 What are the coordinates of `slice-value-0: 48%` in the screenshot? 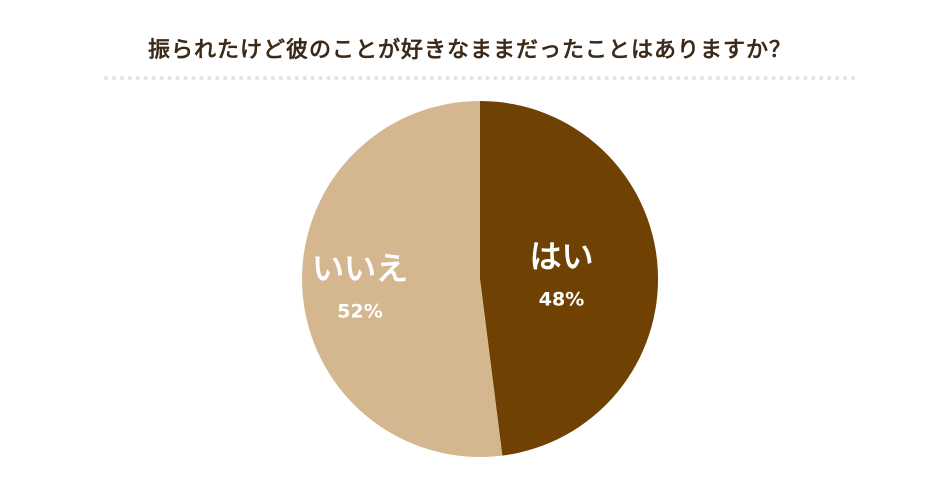 It's located at (561, 300).